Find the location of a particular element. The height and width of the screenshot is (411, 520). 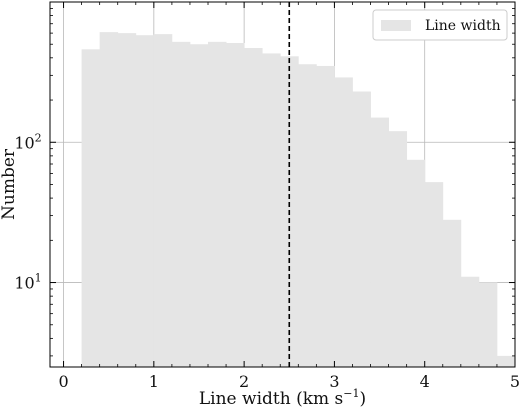

y-tick-label: 10² is located at coordinates (27, 141).